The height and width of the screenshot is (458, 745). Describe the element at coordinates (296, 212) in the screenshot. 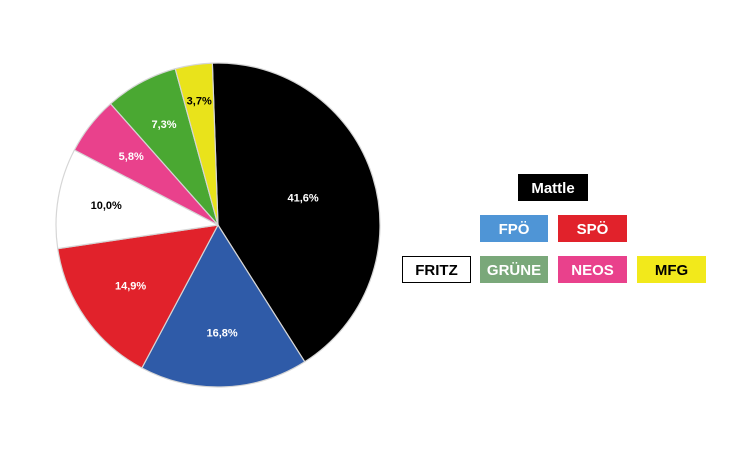

I see `pie-slice-mattle` at that location.